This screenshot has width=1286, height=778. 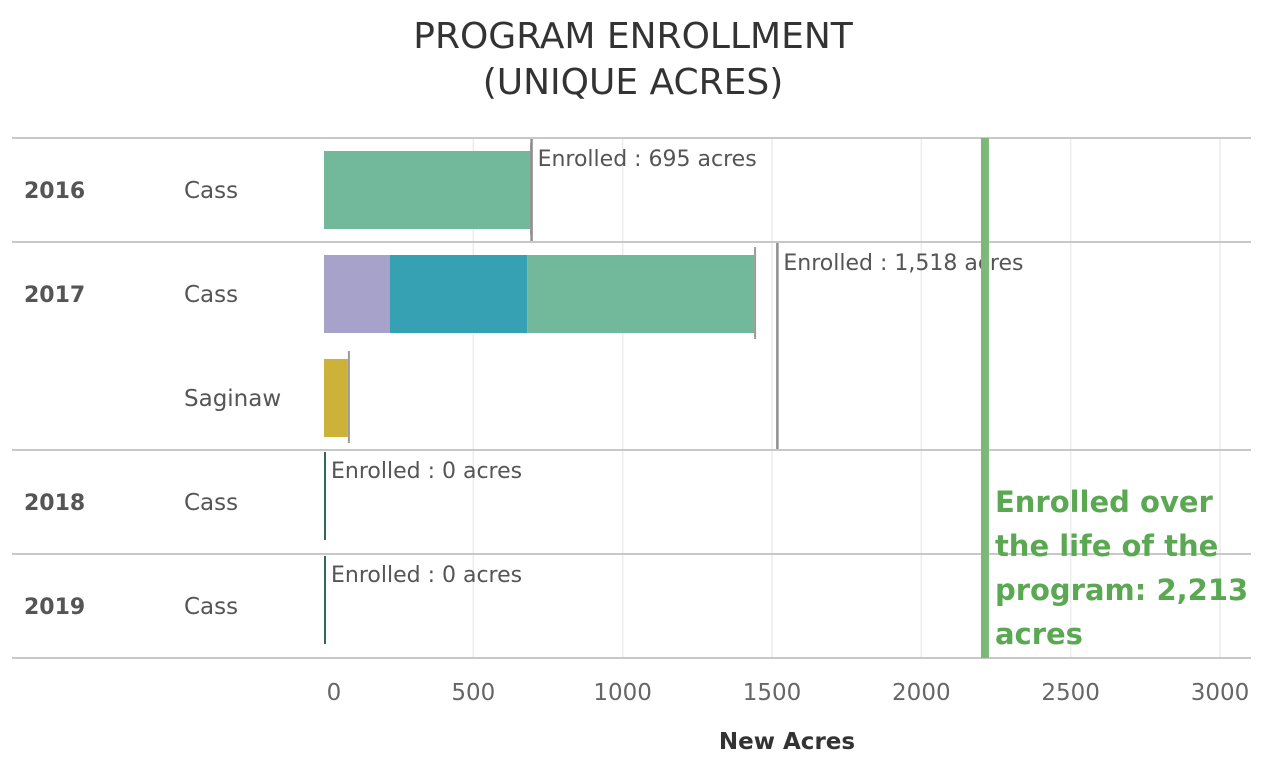 What do you see at coordinates (787, 742) in the screenshot?
I see `x-axis-title: New Acres` at bounding box center [787, 742].